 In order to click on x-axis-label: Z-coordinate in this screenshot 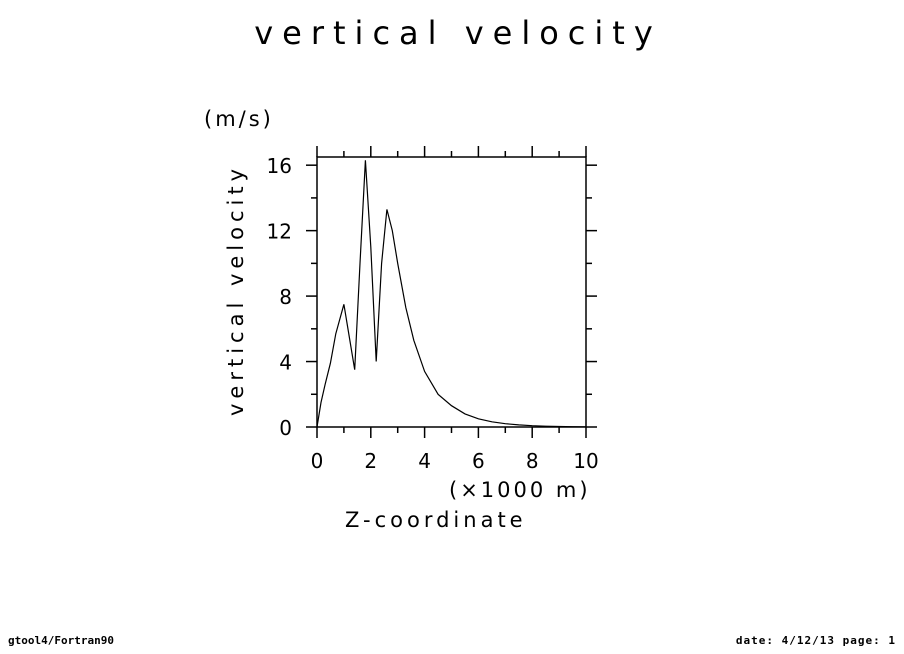, I will do `click(436, 520)`.